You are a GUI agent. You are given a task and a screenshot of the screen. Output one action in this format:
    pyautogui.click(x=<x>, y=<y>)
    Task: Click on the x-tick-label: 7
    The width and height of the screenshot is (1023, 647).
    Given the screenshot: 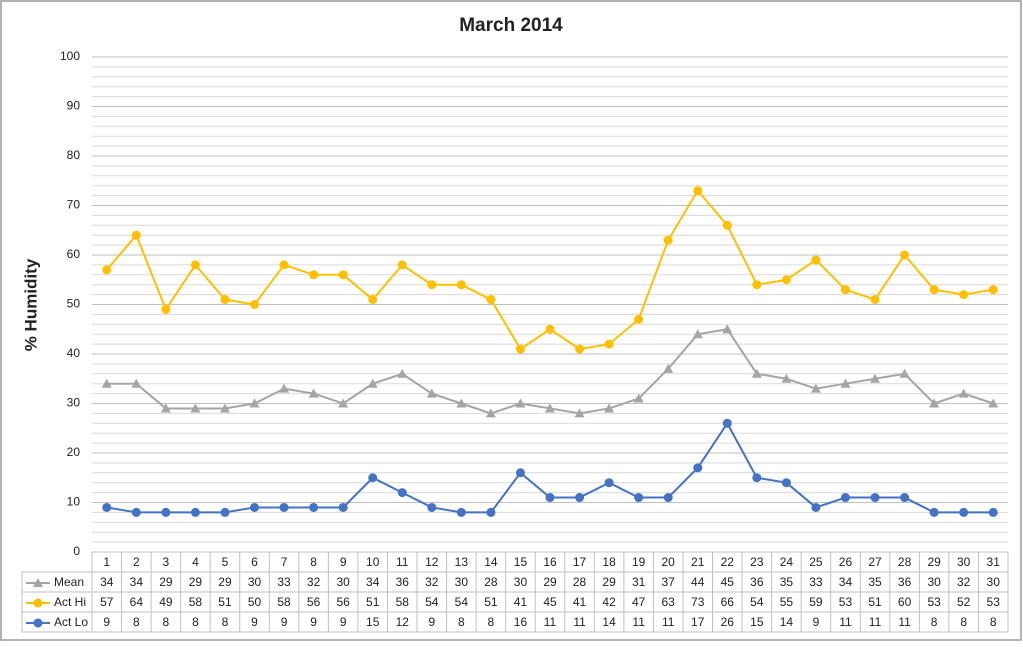 What is the action you would take?
    pyautogui.click(x=284, y=562)
    